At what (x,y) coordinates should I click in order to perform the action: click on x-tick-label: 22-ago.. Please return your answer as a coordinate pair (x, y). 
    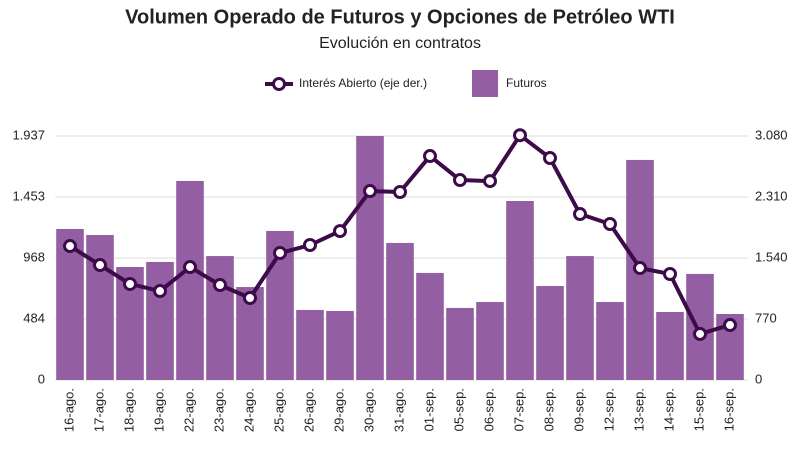
    Looking at the image, I should click on (188, 410).